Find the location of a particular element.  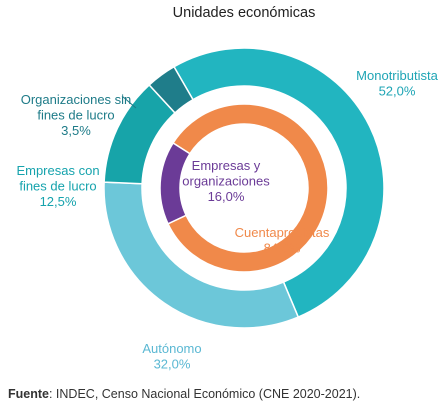

slice-organizaciones-sin is located at coordinates (171, 89).